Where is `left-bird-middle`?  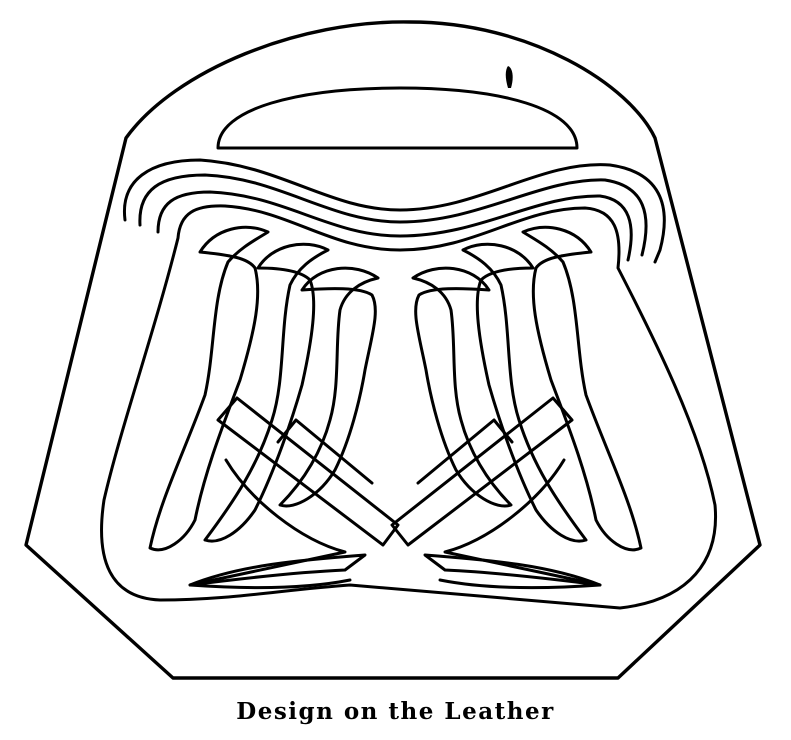 left-bird-middle is located at coordinates (266, 392).